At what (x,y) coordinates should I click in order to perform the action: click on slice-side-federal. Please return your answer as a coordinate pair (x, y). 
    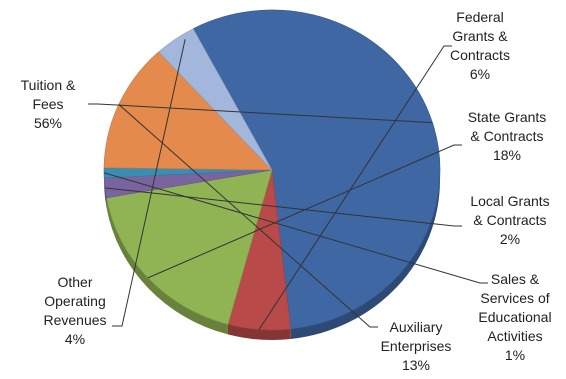
    Looking at the image, I should click on (259, 332).